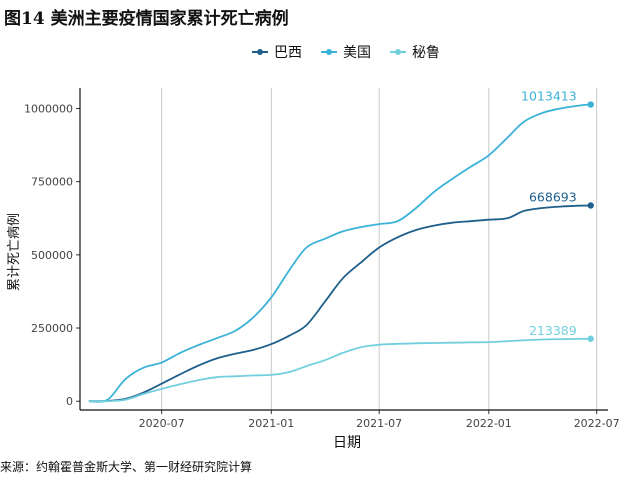  Describe the element at coordinates (553, 330) in the screenshot. I see `series-end-label: 213389` at that location.